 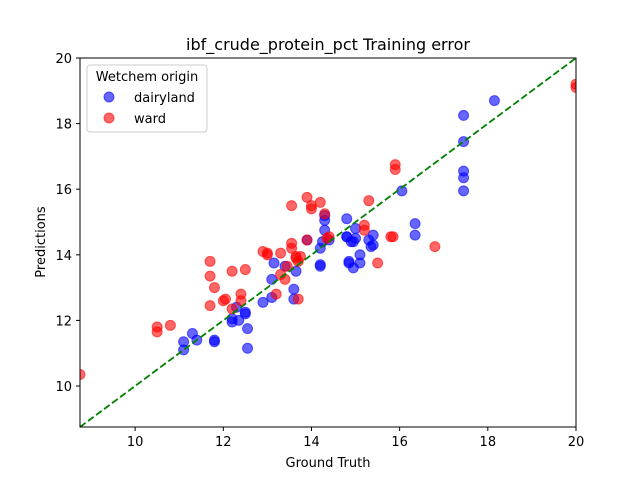 I want to click on y-tick-label: 14, so click(x=63, y=256).